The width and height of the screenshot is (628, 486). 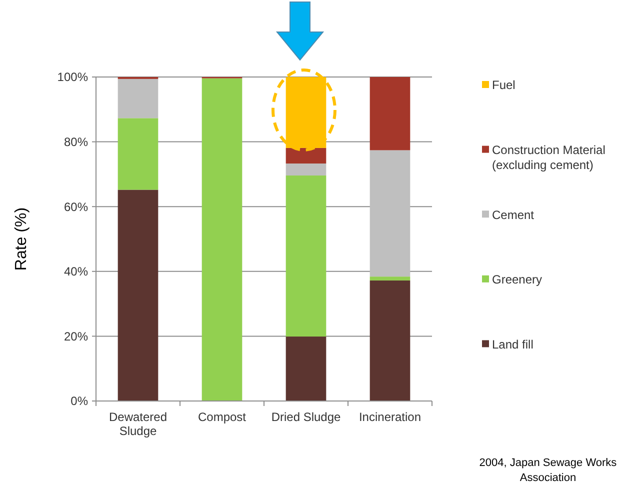 I want to click on y-tick-label: 40%, so click(x=76, y=271).